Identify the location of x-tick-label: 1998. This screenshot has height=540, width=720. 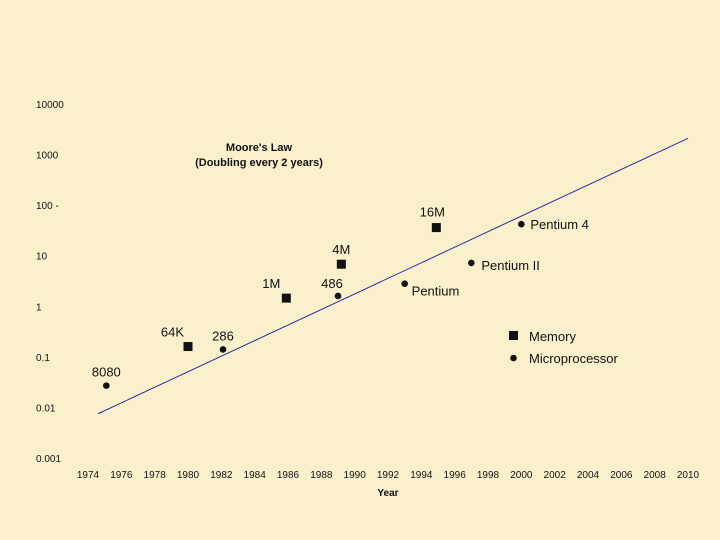
(488, 475).